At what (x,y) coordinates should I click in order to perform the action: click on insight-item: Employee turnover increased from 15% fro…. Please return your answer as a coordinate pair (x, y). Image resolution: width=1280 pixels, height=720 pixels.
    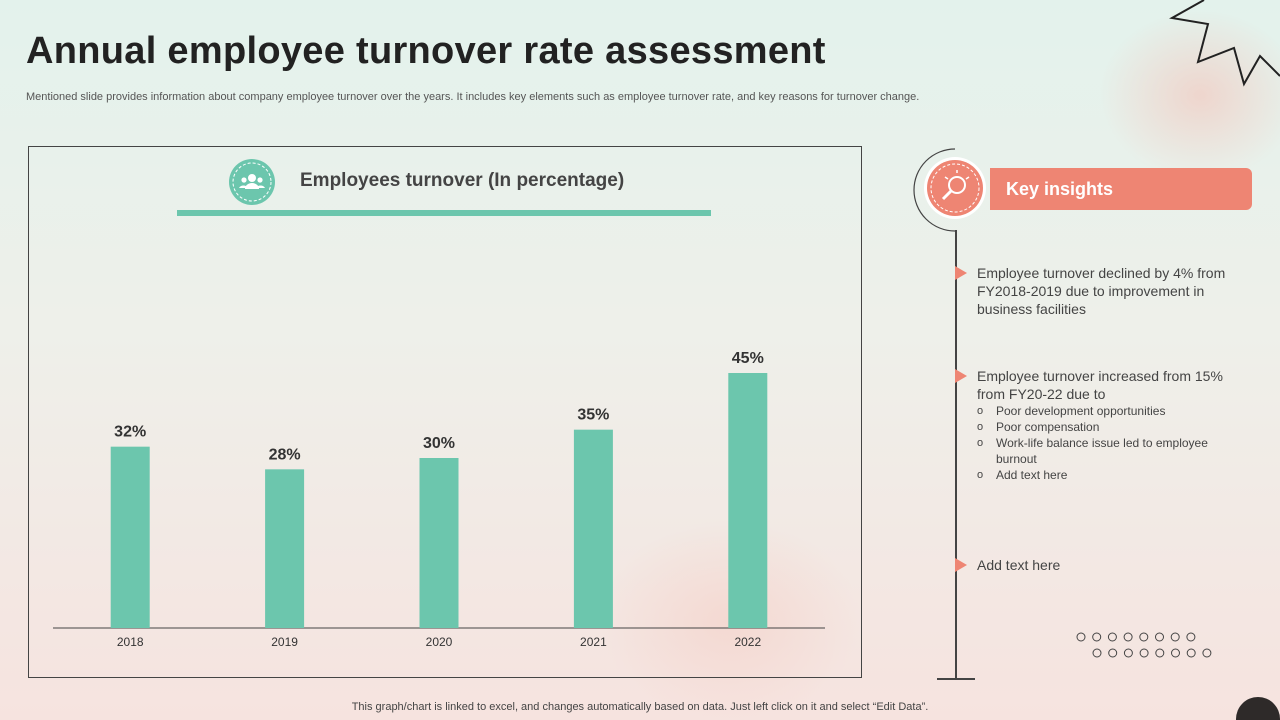
    Looking at the image, I should click on (1100, 385).